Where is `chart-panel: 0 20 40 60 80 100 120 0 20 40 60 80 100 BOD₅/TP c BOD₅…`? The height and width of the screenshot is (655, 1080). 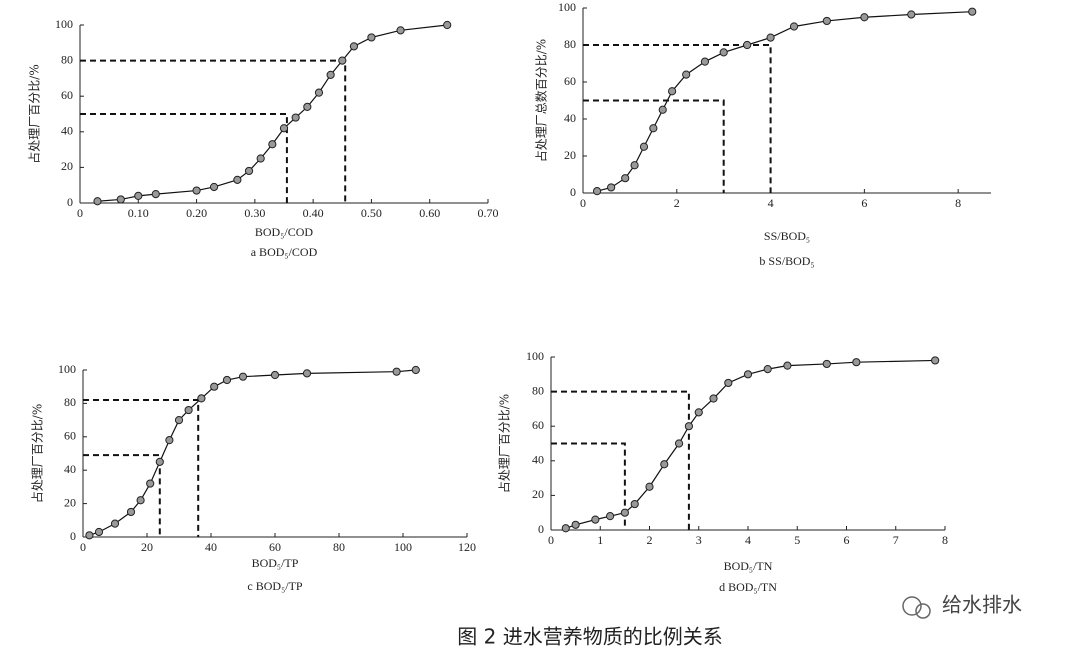
chart-panel: 0 20 40 60 80 100 120 0 20 40 60 80 100 BOD₅/TP c BOD₅… is located at coordinates (253, 477).